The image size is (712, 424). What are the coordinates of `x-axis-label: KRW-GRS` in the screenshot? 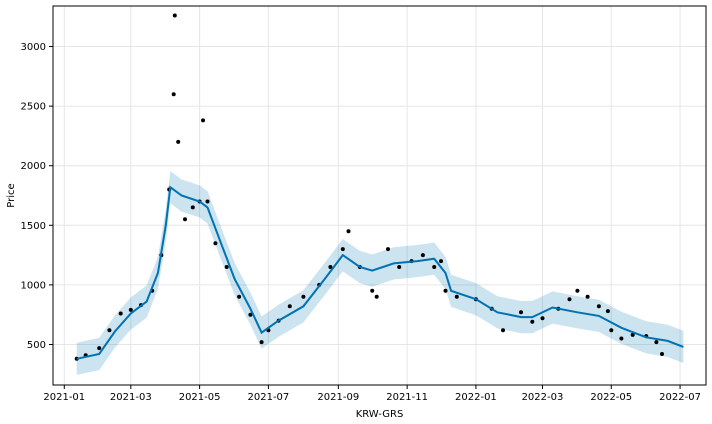 It's located at (380, 414).